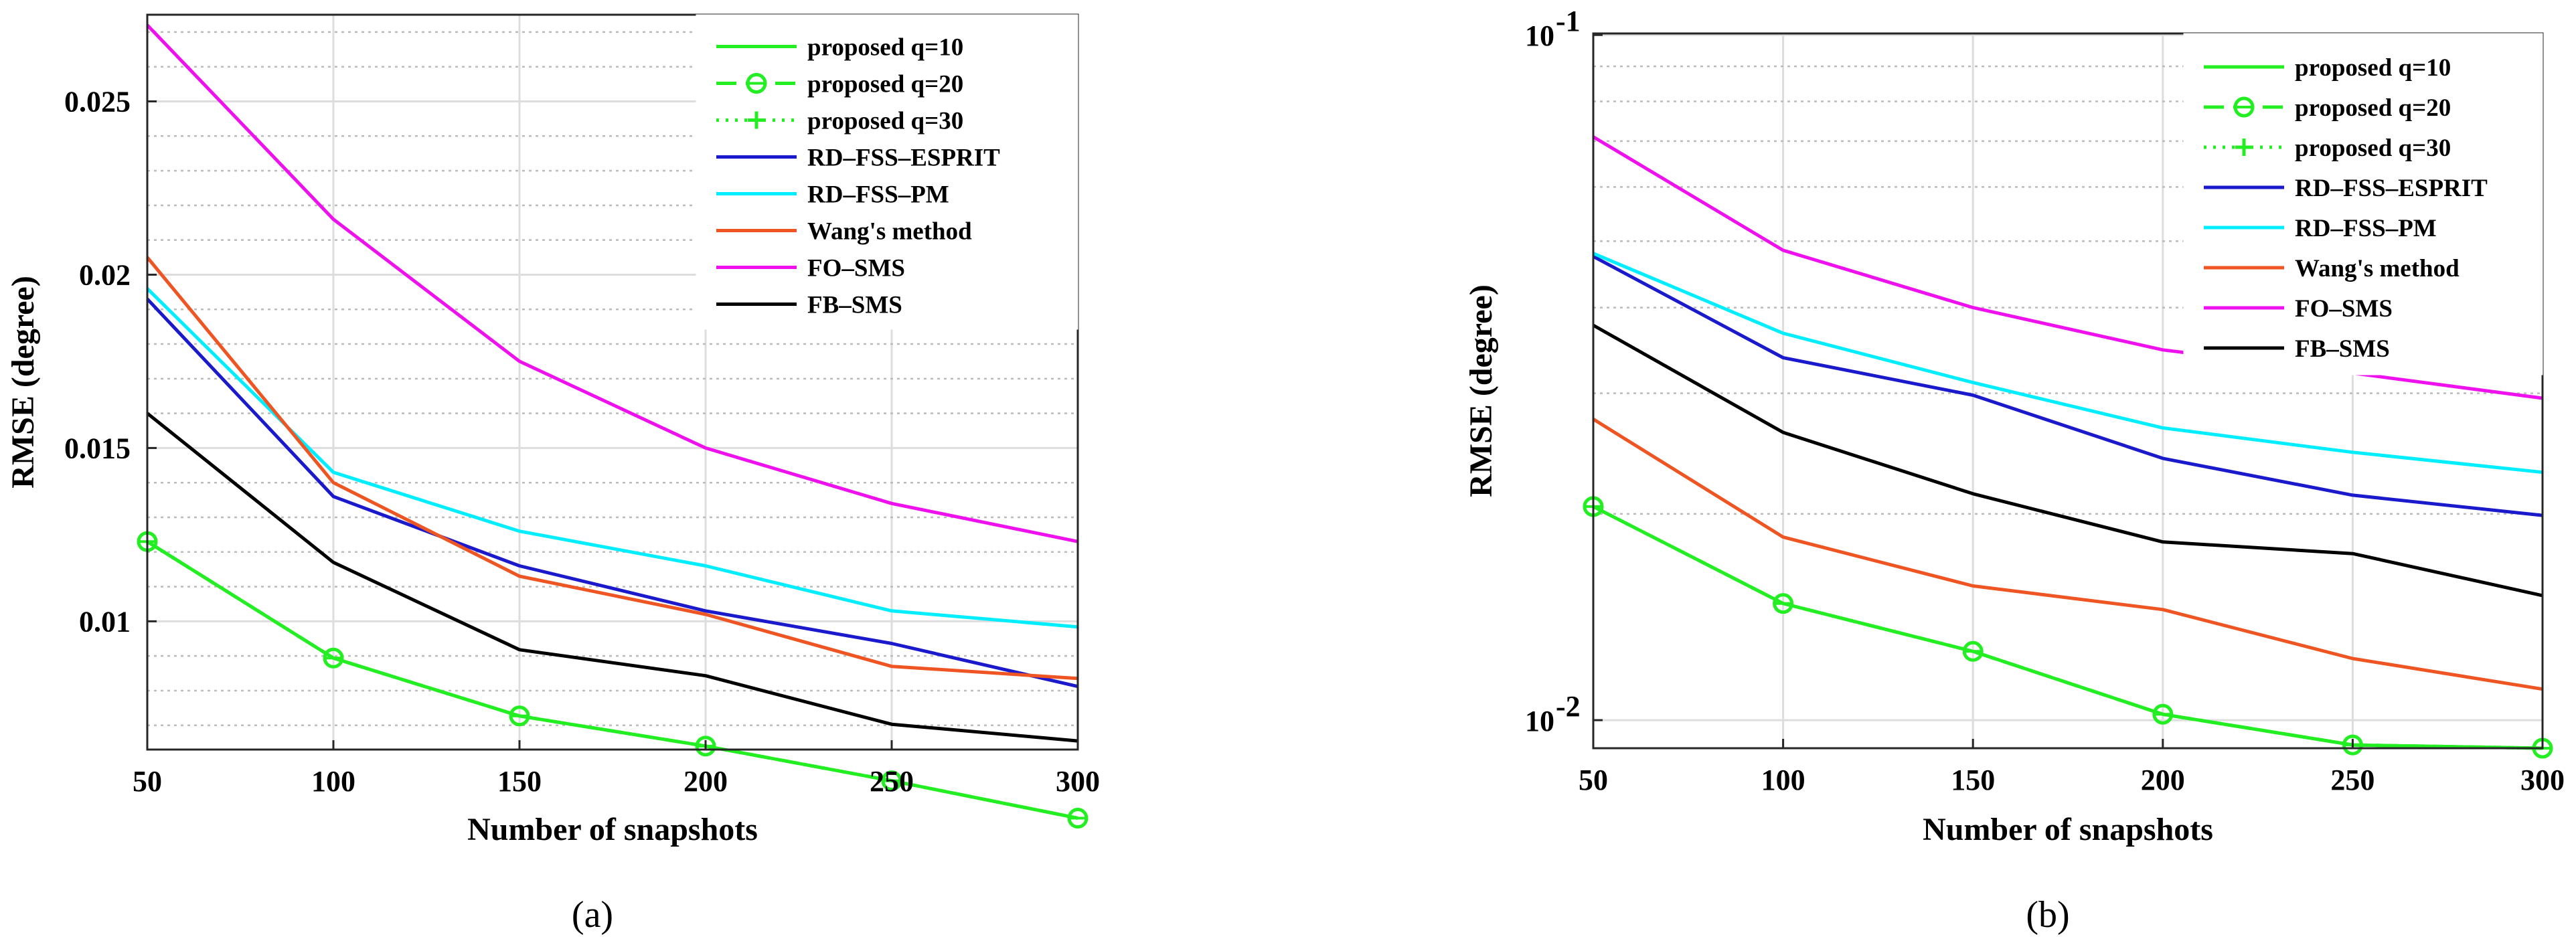 Image resolution: width=2576 pixels, height=951 pixels. What do you see at coordinates (98, 448) in the screenshot?
I see `y-tick-label: 0.015` at bounding box center [98, 448].